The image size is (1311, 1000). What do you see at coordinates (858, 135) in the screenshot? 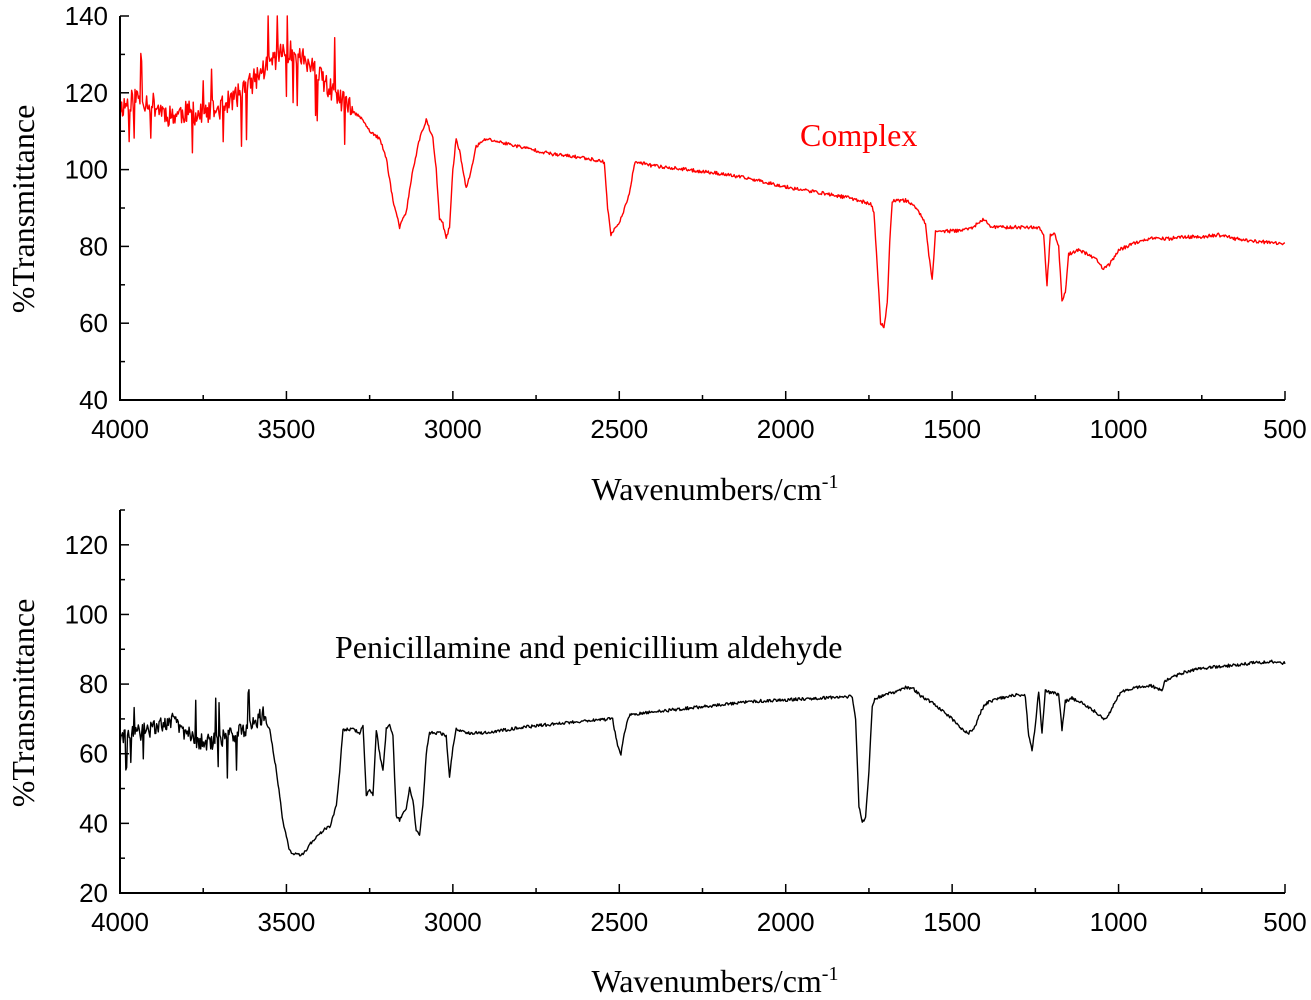
I see `series-label-complex: Complex` at bounding box center [858, 135].